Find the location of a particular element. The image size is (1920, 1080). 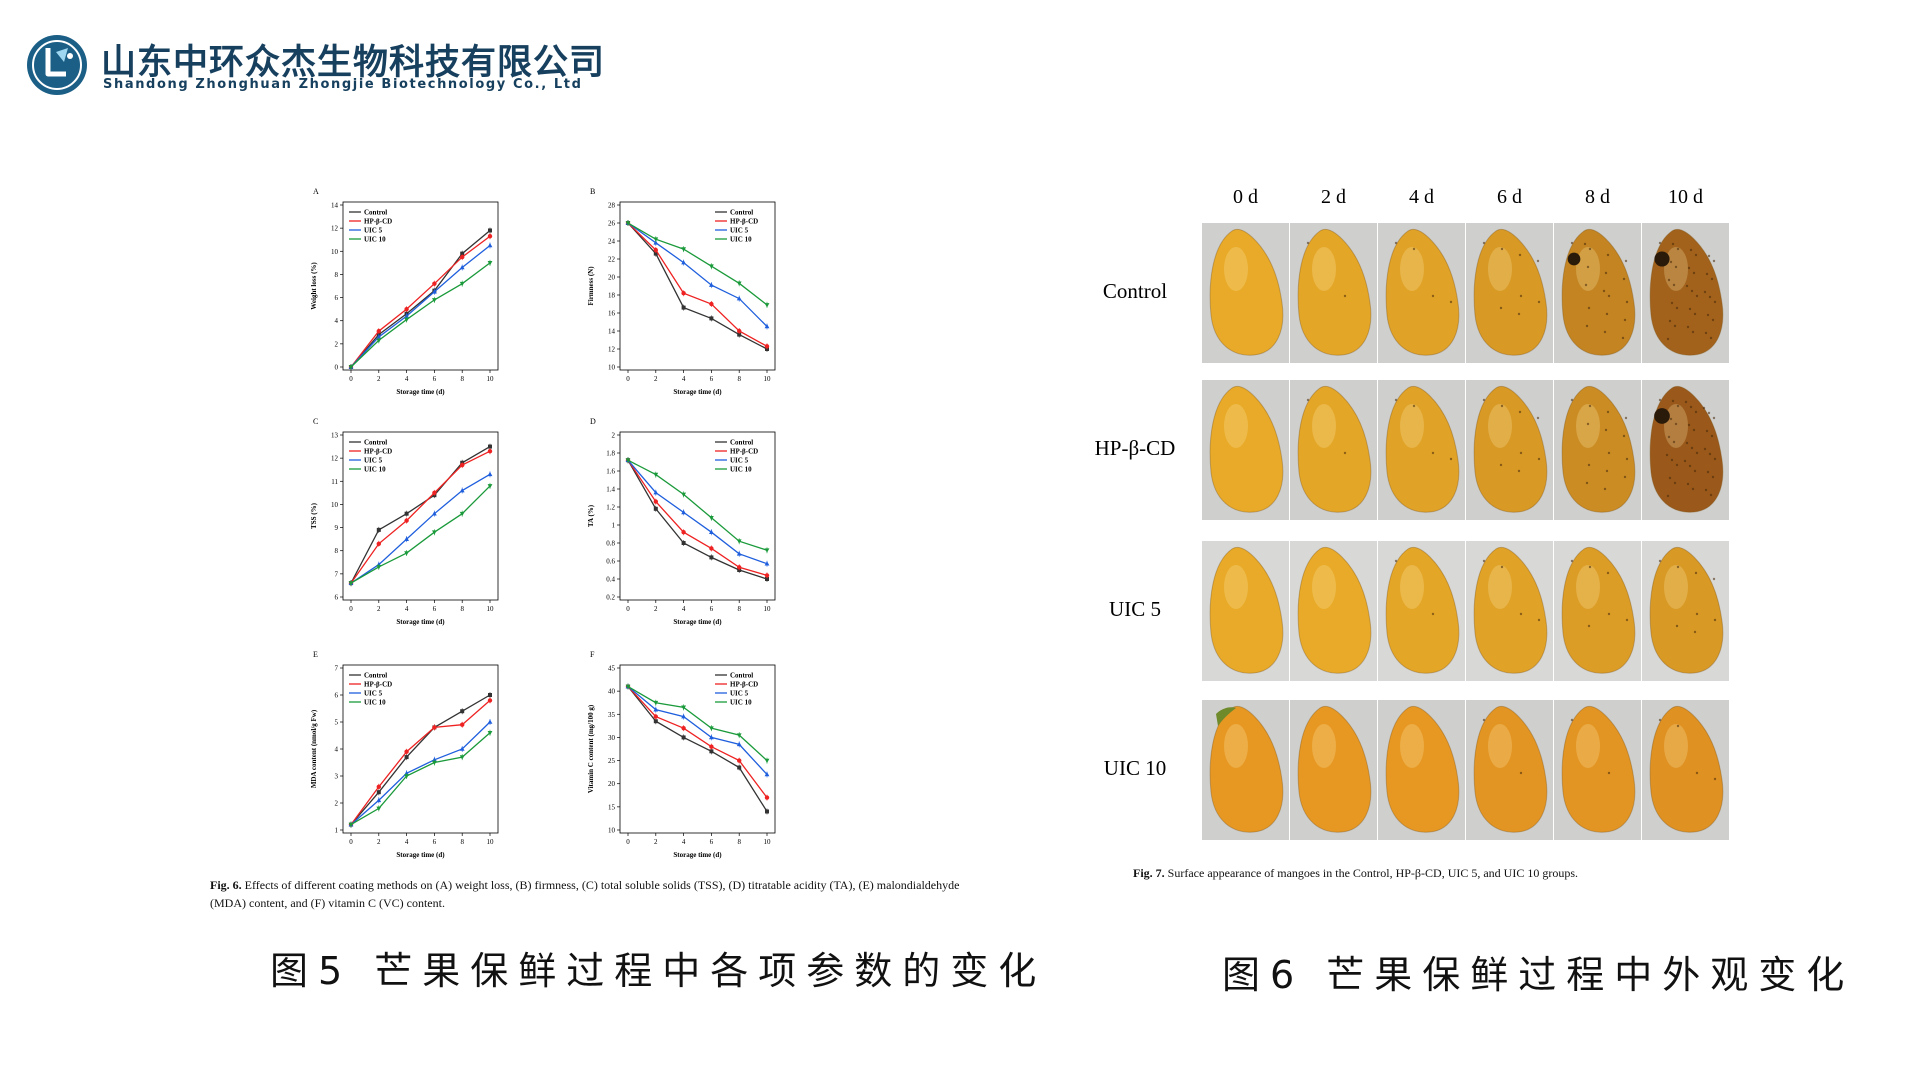

y-tick-label: 5 is located at coordinates (337, 723).